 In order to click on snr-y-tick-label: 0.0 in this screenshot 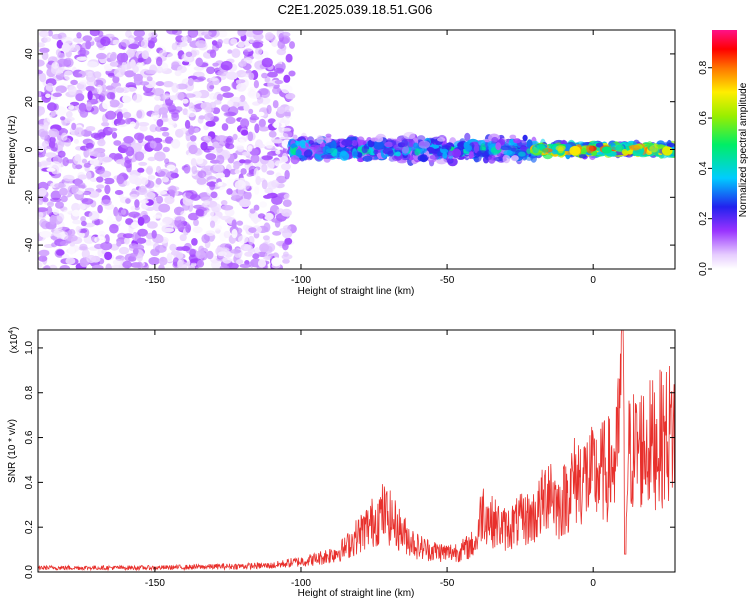, I will do `click(29, 572)`.